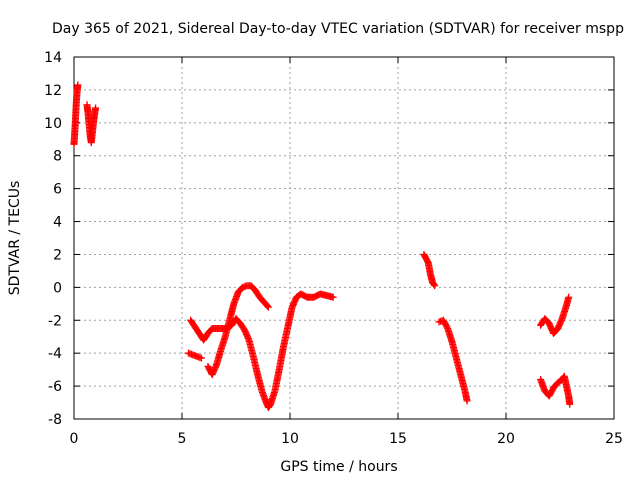 The height and width of the screenshot is (480, 640). Describe the element at coordinates (57, 255) in the screenshot. I see `y-tick-label: 2` at that location.